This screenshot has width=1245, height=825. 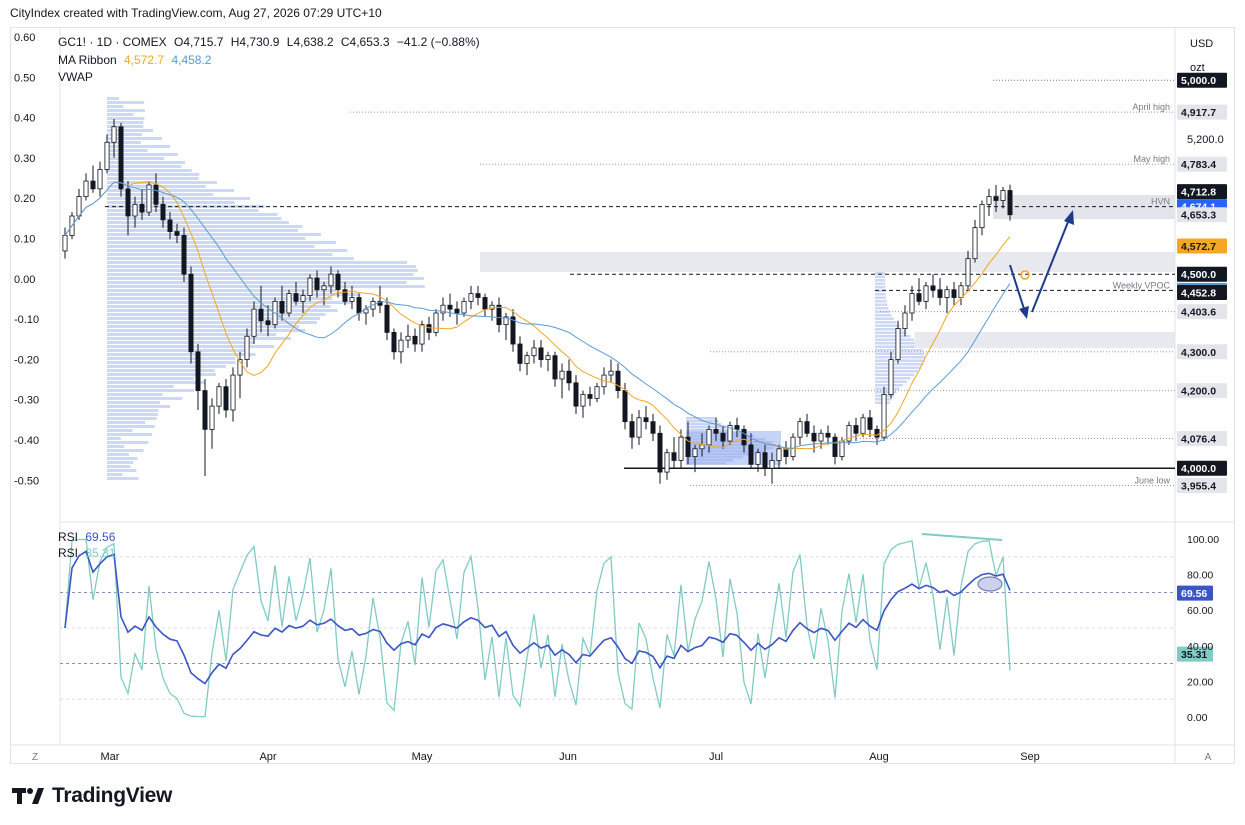 I want to click on rsi-legend-1: RSI 69.56, so click(x=88, y=537).